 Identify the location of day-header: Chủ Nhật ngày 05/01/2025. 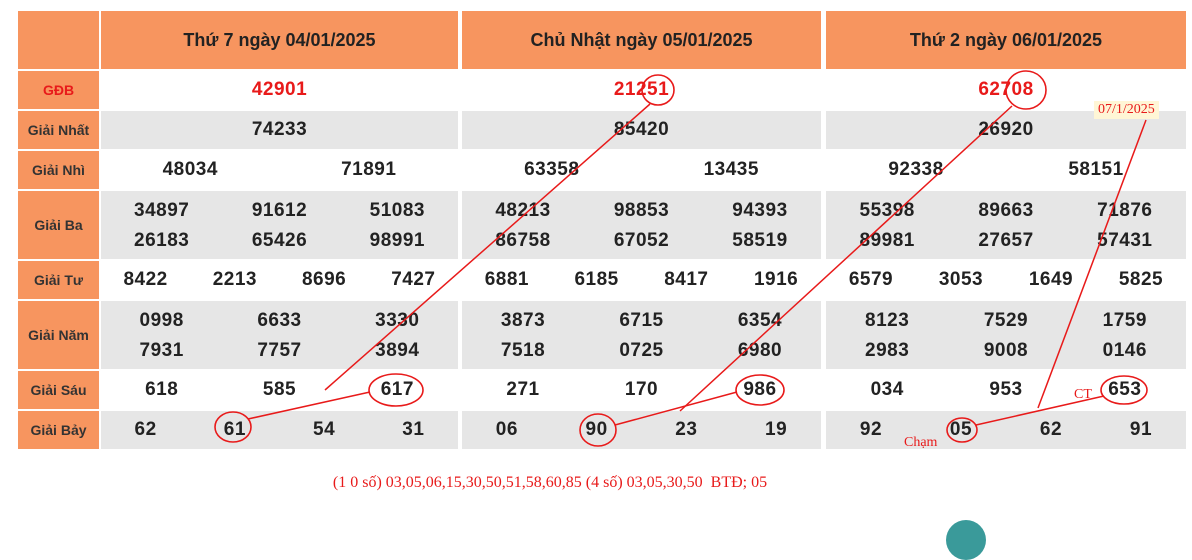
(641, 40).